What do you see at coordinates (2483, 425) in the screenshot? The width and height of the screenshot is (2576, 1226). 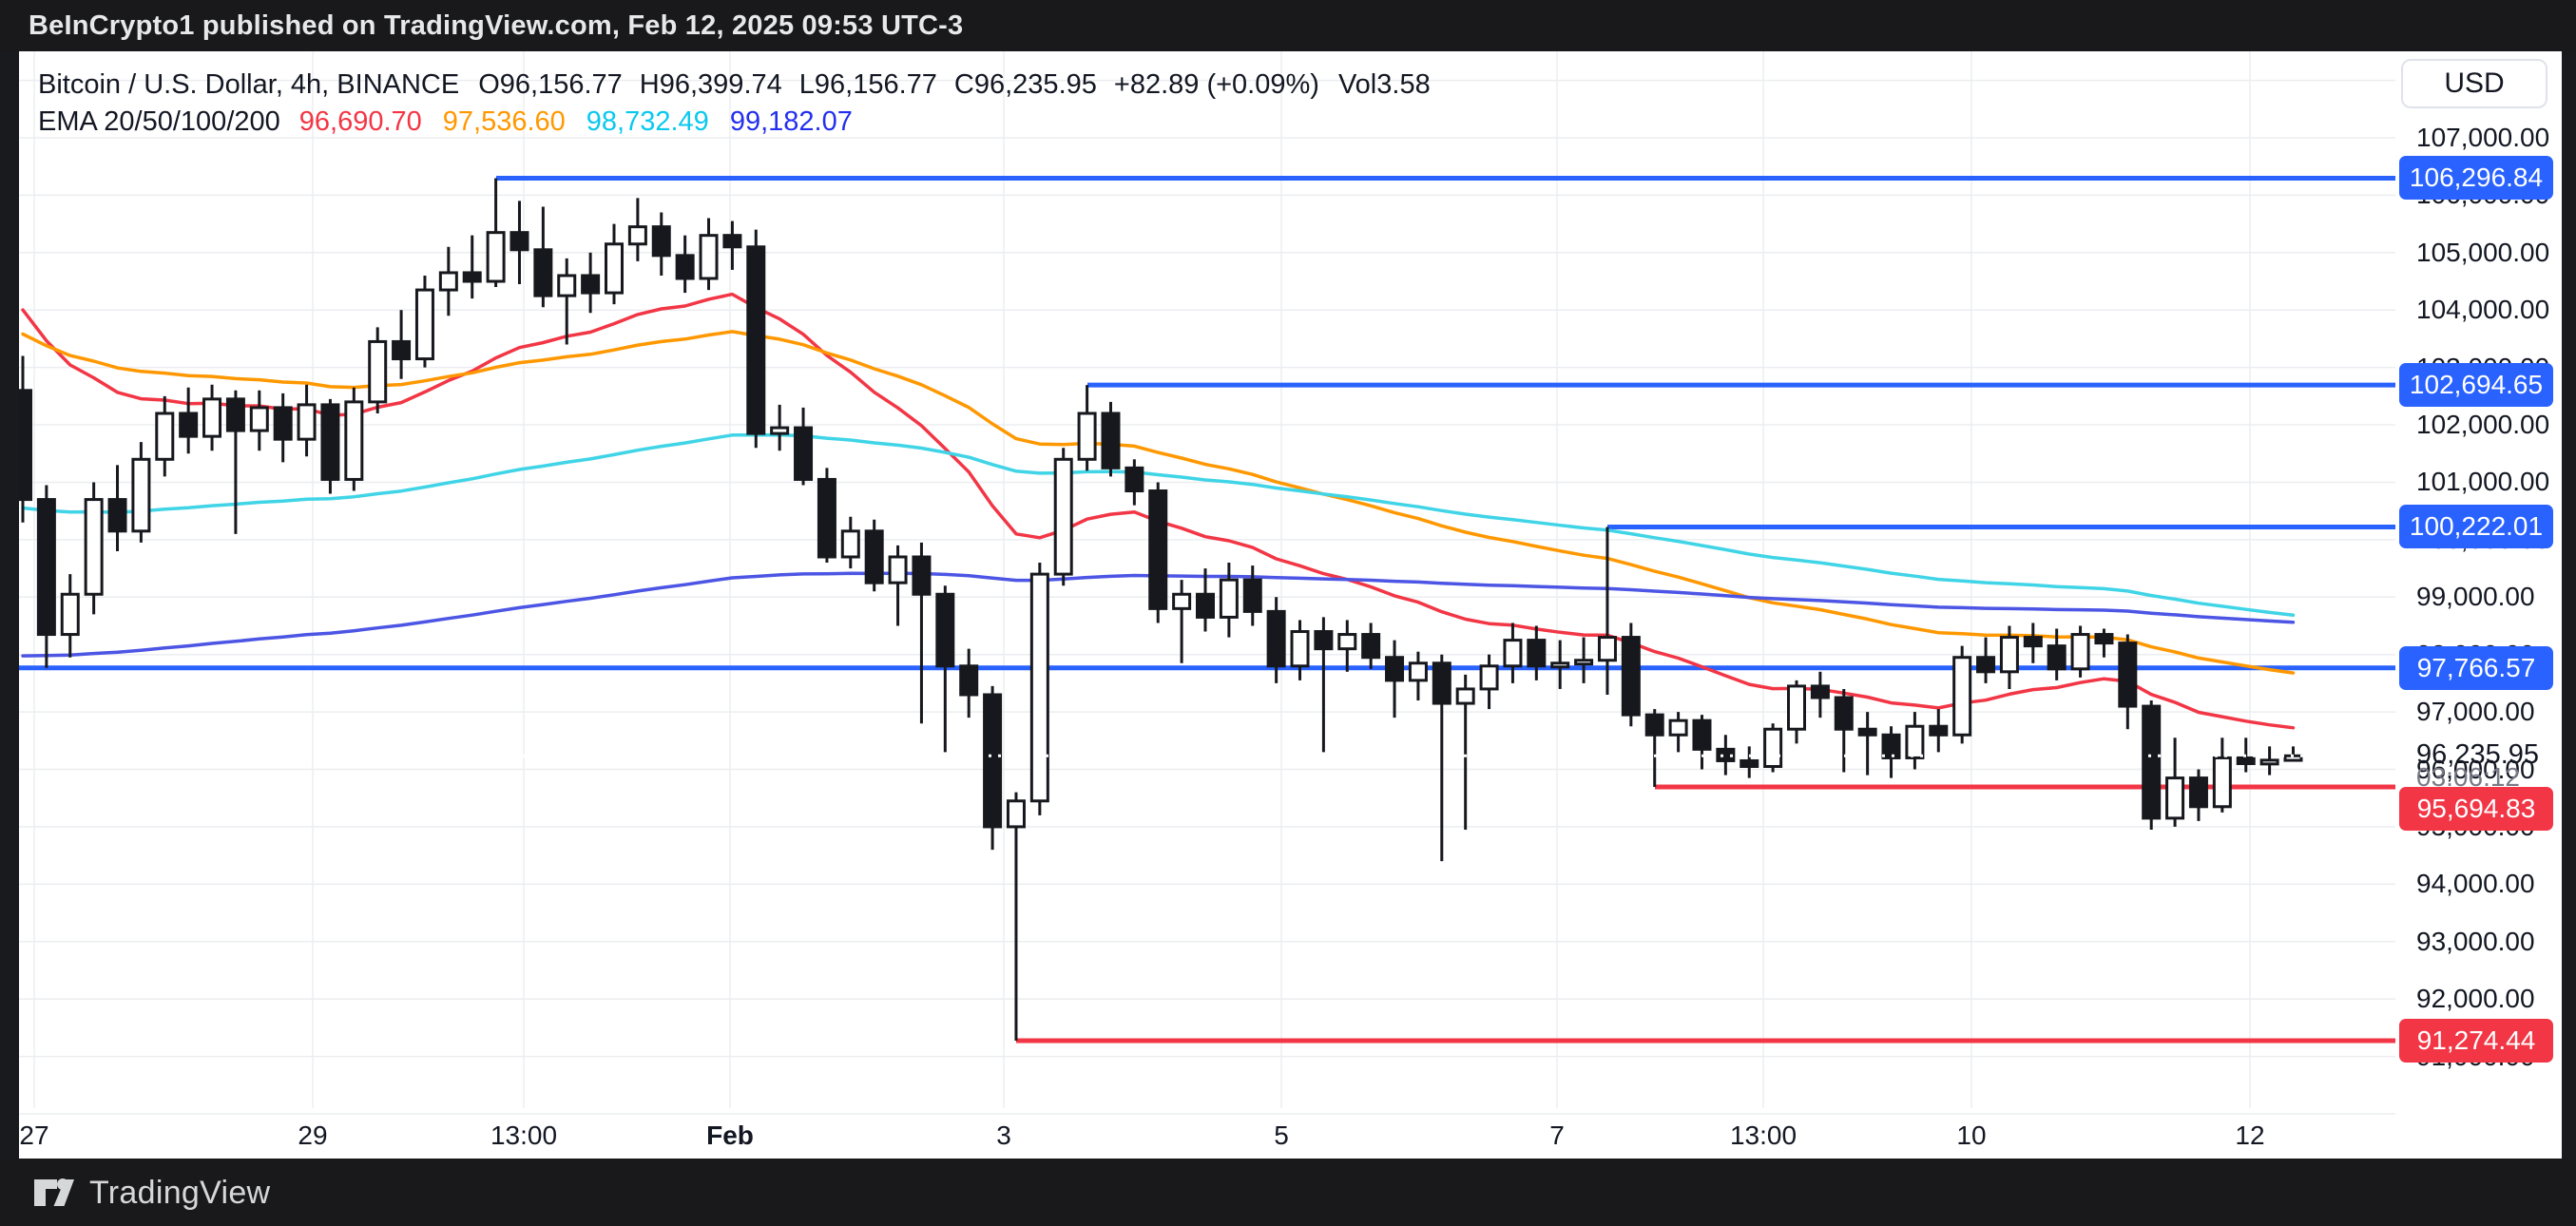 I see `price-tick-label: 102,000.00` at bounding box center [2483, 425].